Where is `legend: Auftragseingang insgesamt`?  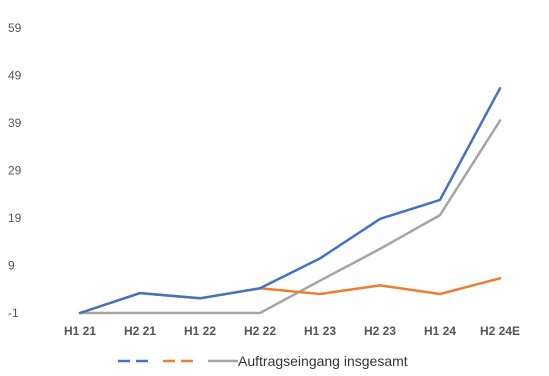 legend: Auftragseingang insgesamt is located at coordinates (263, 361).